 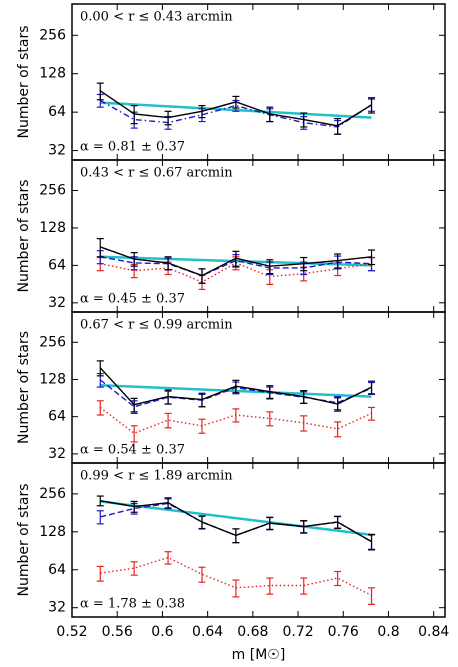 What do you see at coordinates (156, 17) in the screenshot?
I see `annotation: 0.00 < r ≤ 0.43 arcmin` at bounding box center [156, 17].